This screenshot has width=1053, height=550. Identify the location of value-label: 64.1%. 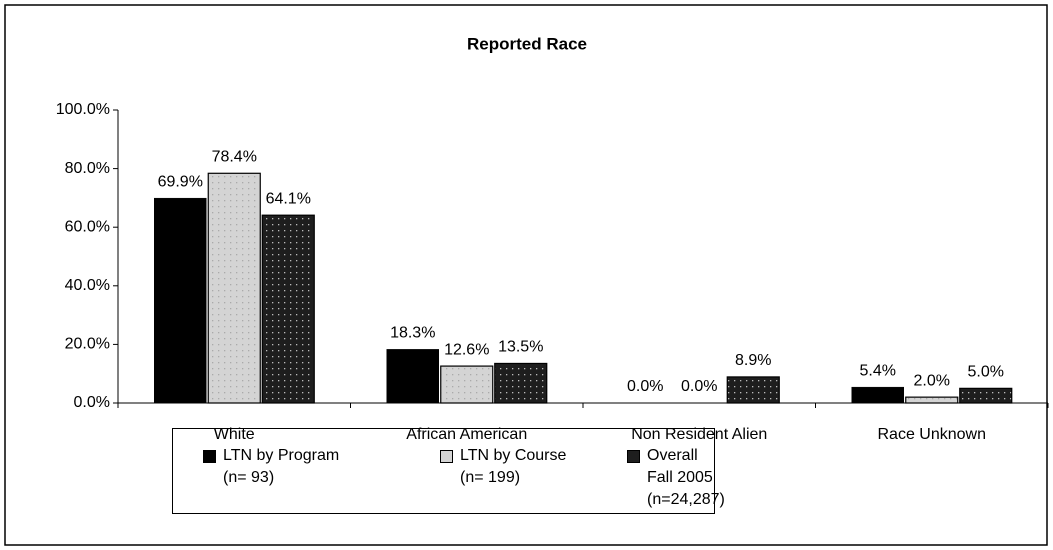
(288, 198).